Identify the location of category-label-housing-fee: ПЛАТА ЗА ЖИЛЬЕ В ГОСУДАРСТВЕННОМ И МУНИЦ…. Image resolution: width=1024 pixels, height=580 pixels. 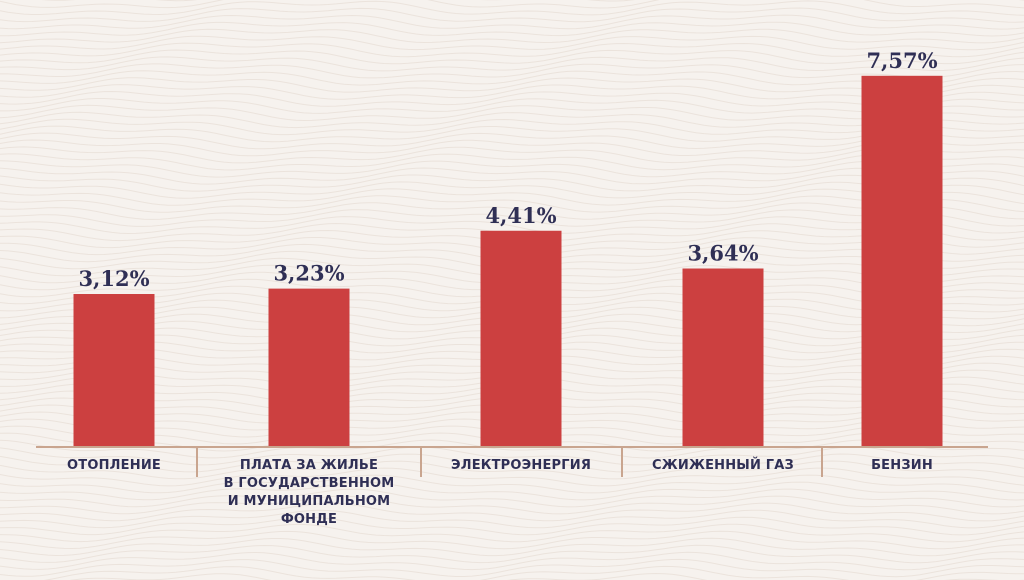
(309, 492).